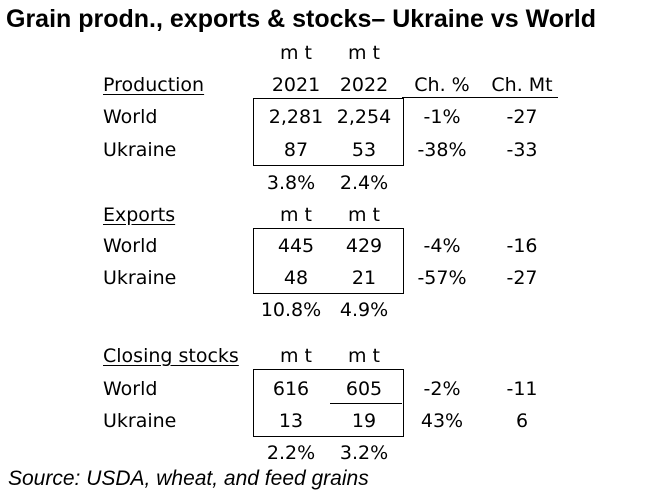  Describe the element at coordinates (328, 261) in the screenshot. I see `exports-value-box` at that location.